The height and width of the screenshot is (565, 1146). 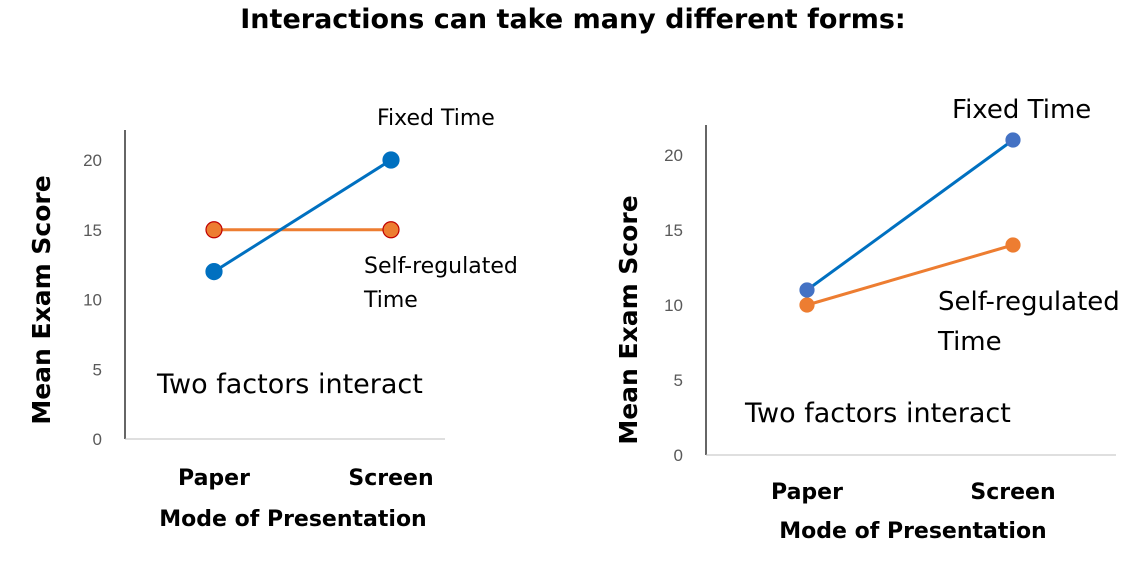 I want to click on chart1-x-category-label: Paper, so click(x=214, y=478).